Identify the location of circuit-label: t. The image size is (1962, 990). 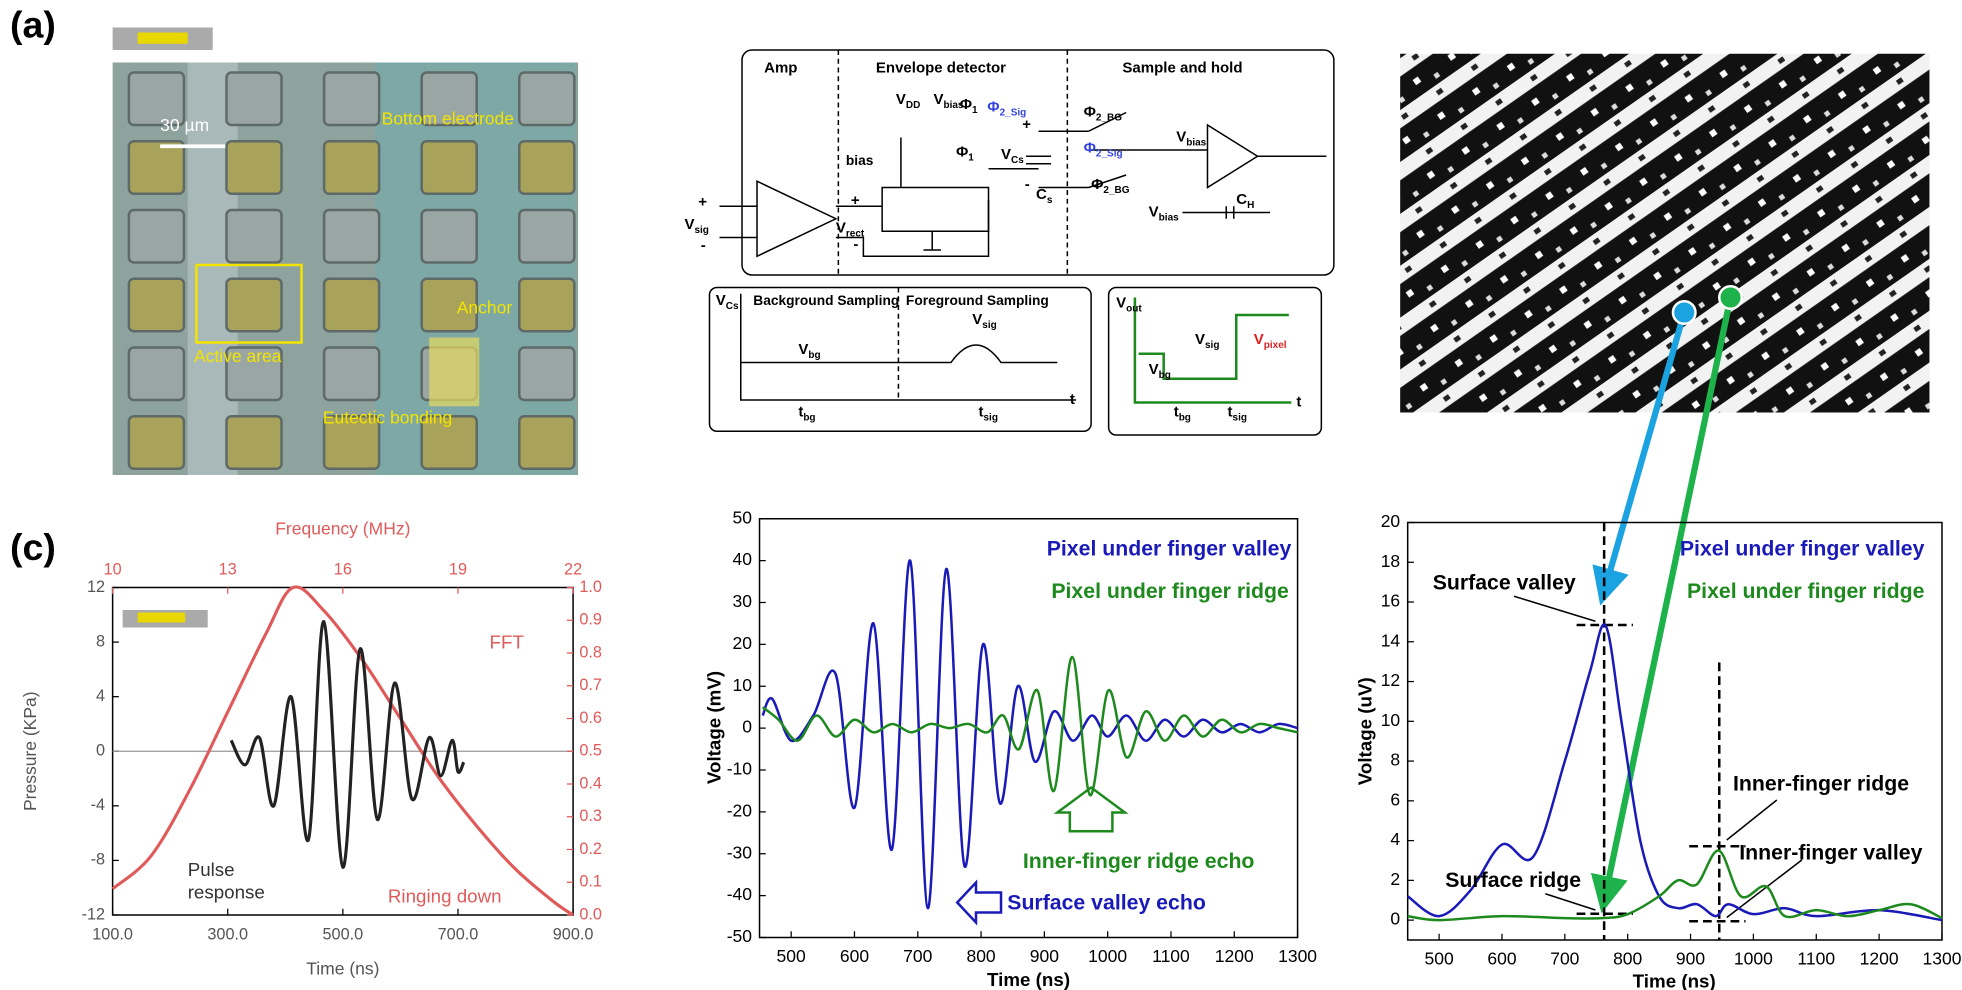
(1298, 401).